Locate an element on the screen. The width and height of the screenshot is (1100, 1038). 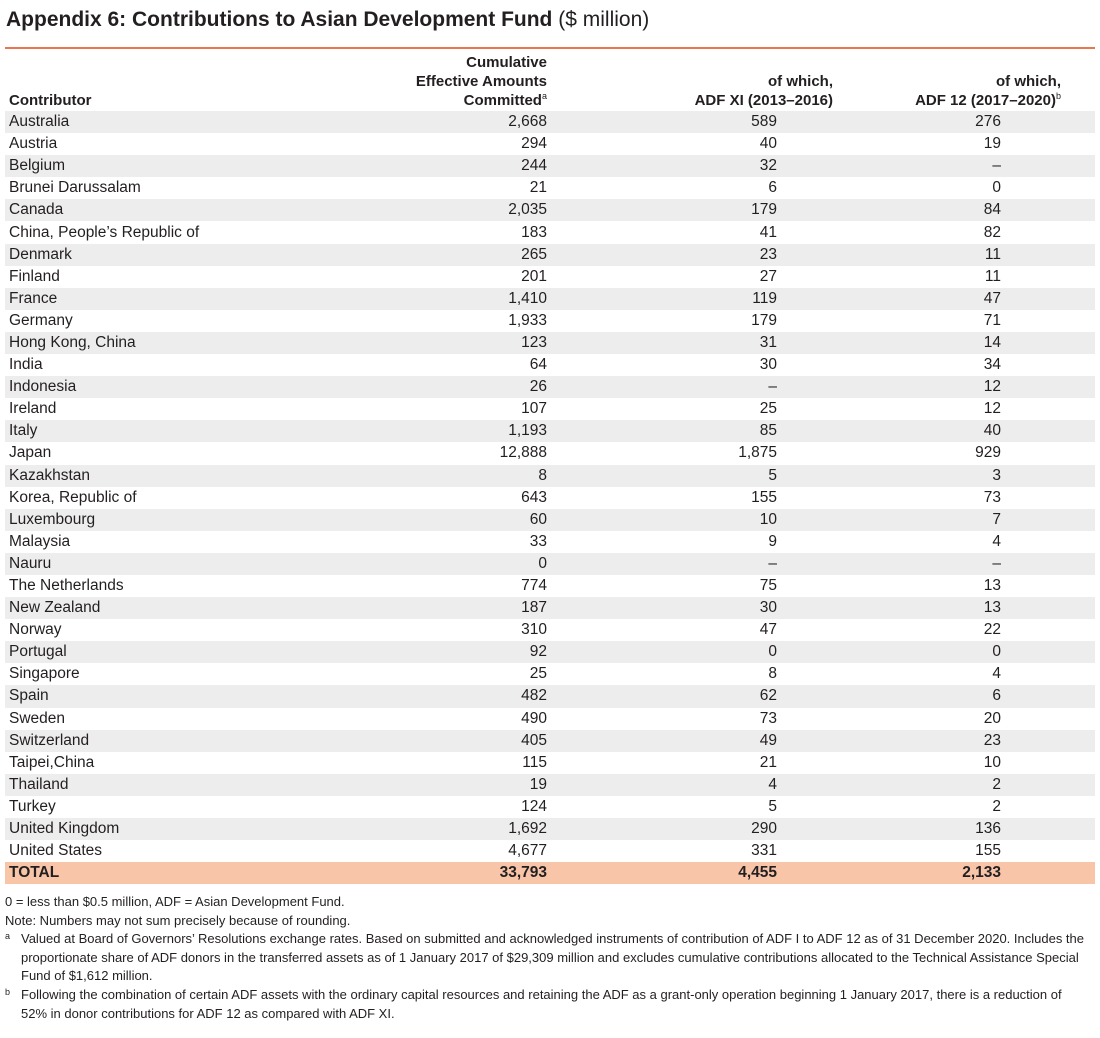
contributor-name: Ireland is located at coordinates (33, 409).